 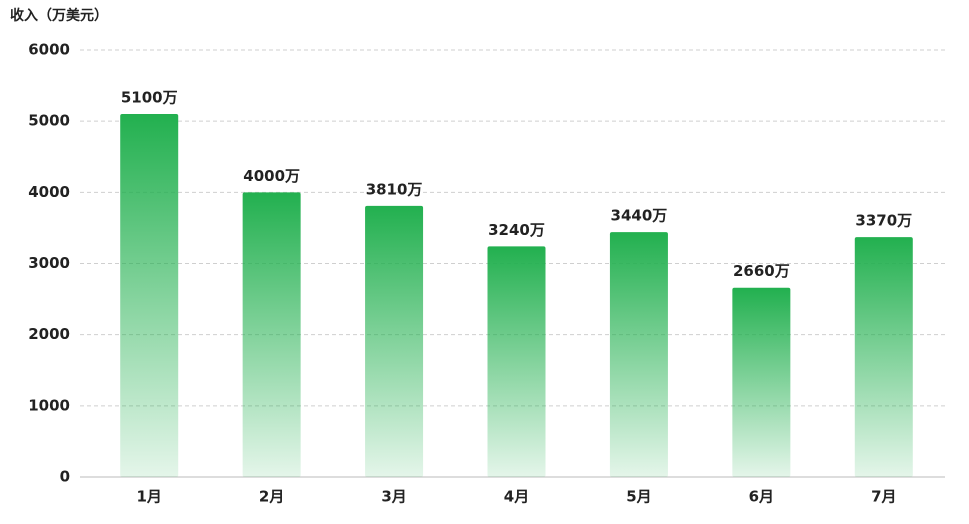 What do you see at coordinates (271, 497) in the screenshot?
I see `x-tick-label: 2月` at bounding box center [271, 497].